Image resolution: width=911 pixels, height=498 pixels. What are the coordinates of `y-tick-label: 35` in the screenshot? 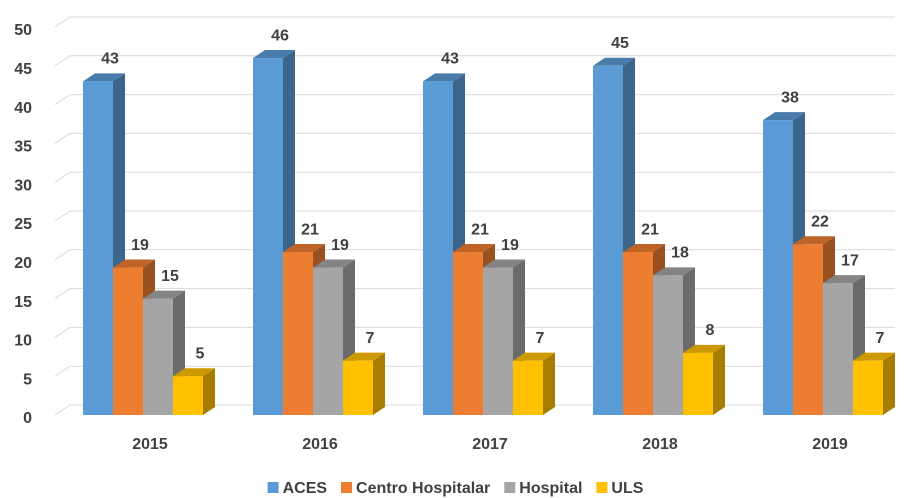 It's located at (23, 147).